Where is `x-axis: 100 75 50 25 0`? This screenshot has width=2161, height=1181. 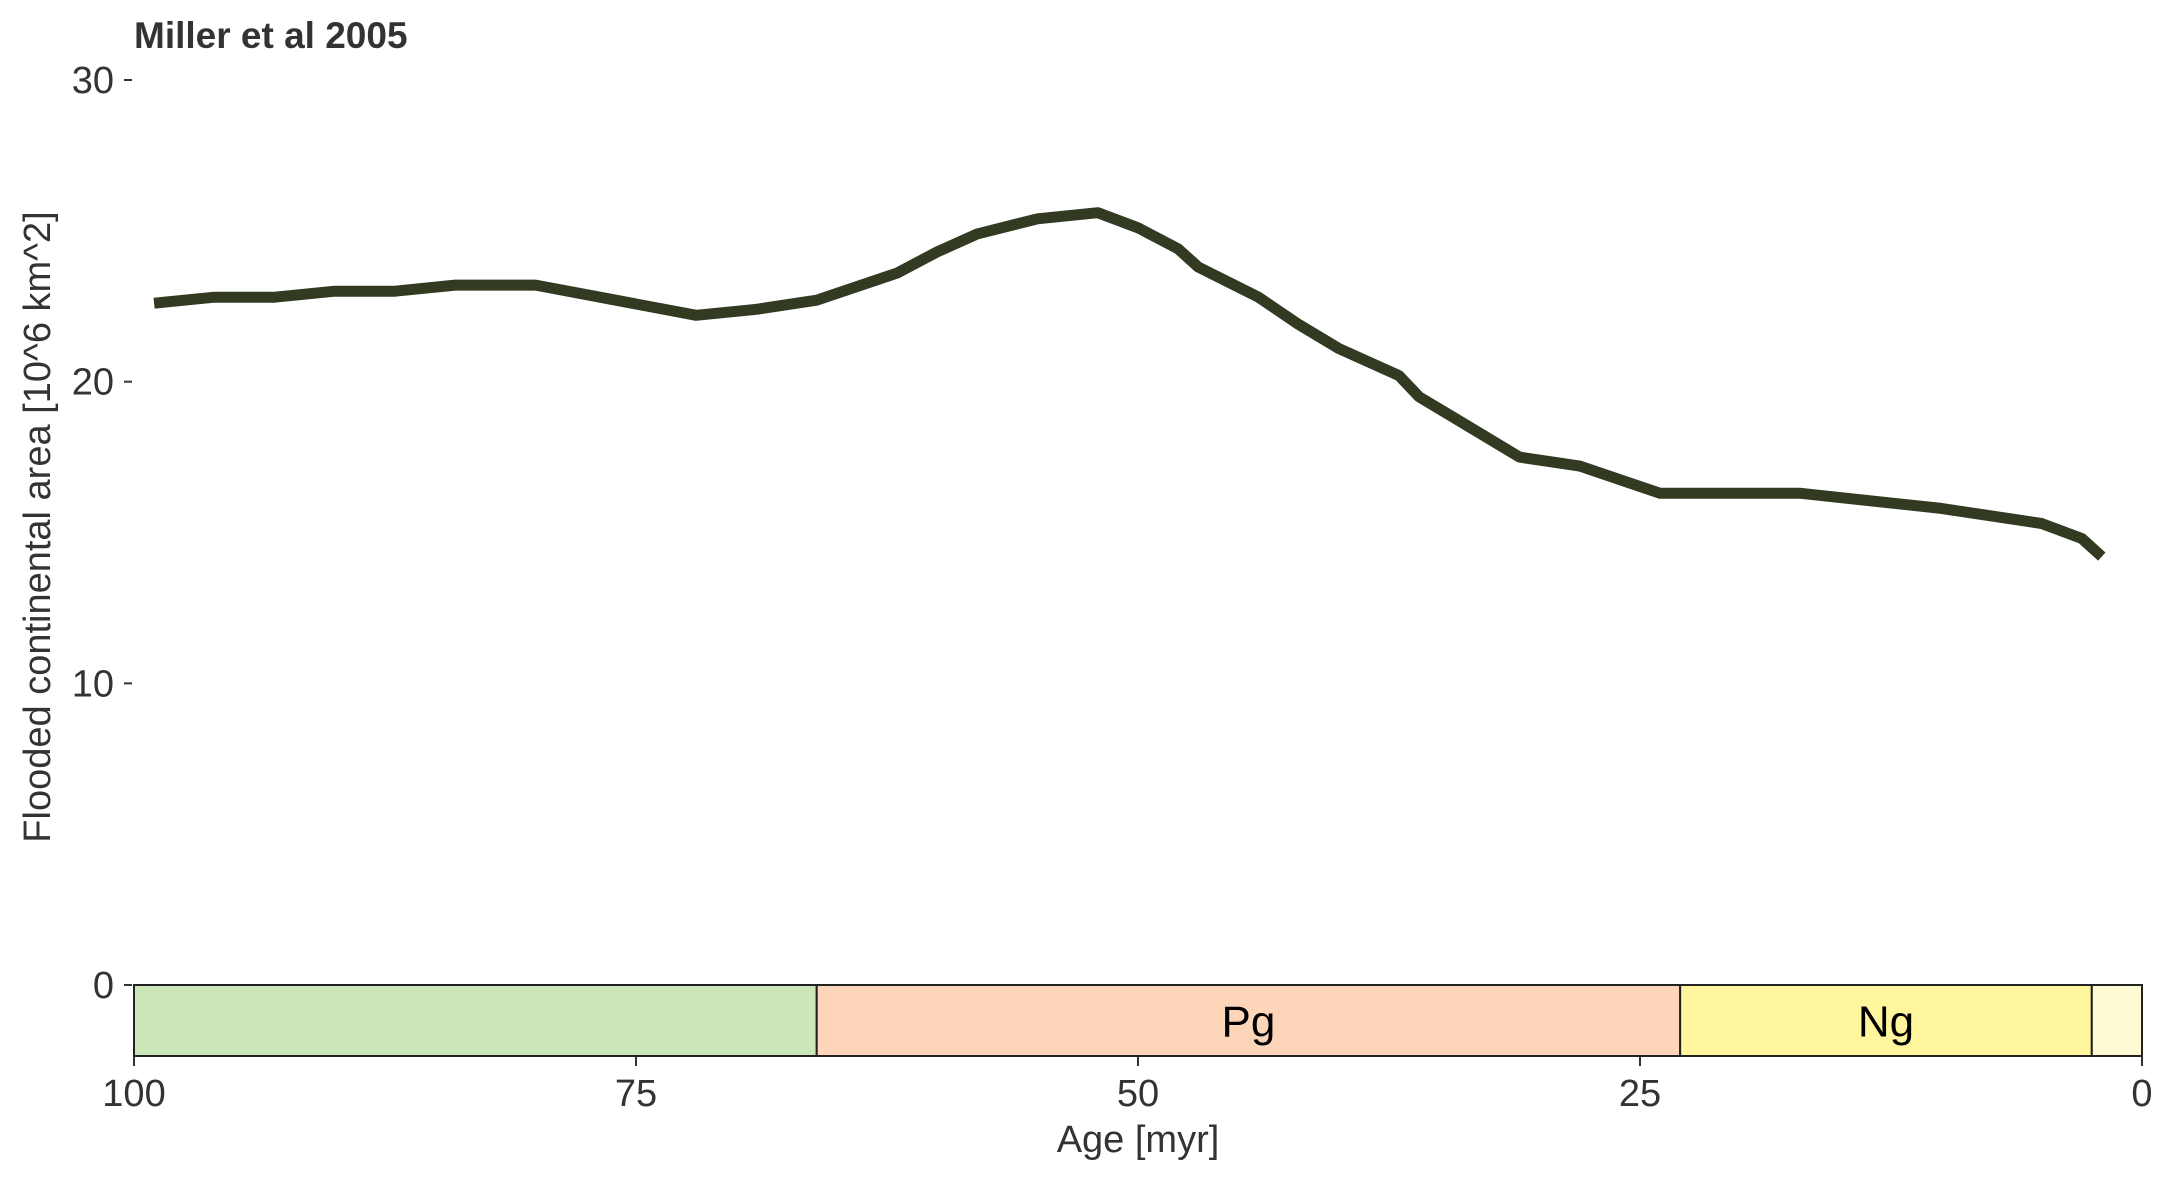
x-axis: 100 75 50 25 0 is located at coordinates (1127, 1085).